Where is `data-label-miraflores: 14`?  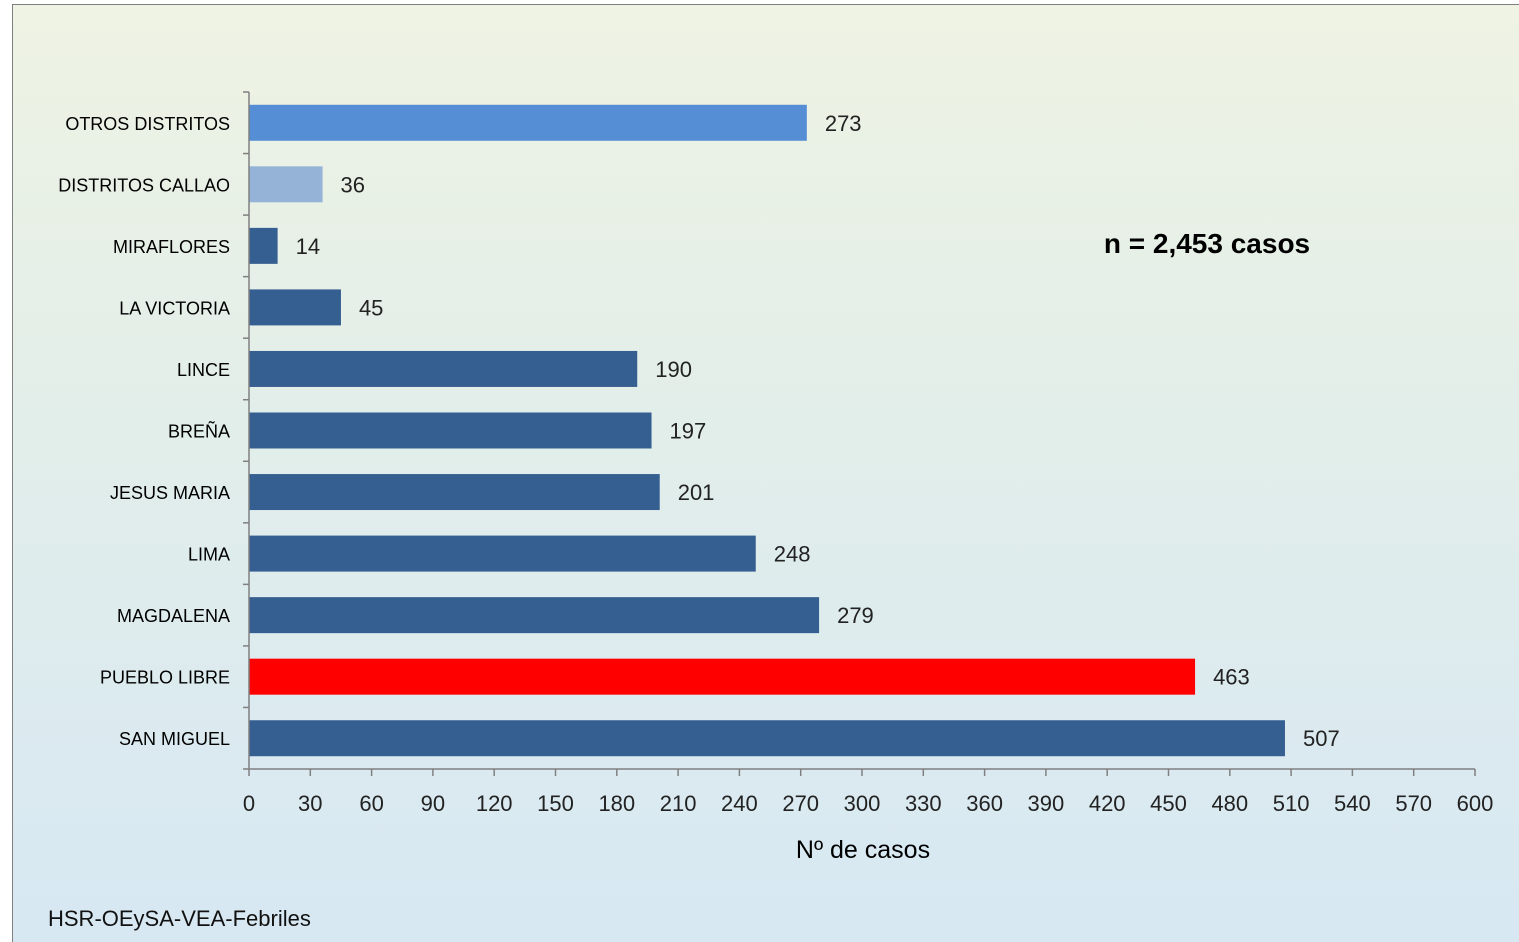 data-label-miraflores: 14 is located at coordinates (308, 246).